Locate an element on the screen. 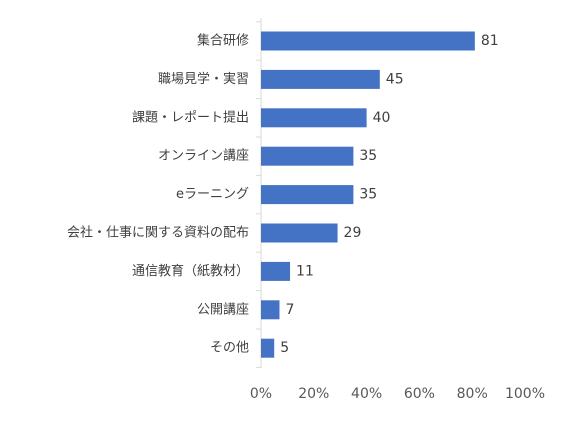 The width and height of the screenshot is (567, 430). data-label: 5 is located at coordinates (284, 348).